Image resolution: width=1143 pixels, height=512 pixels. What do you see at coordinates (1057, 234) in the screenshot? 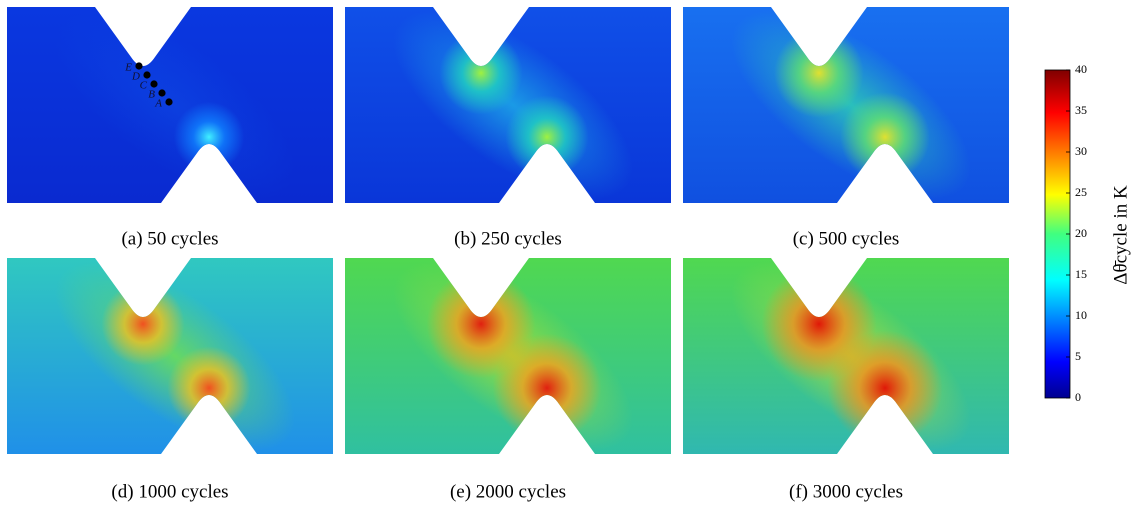
I see `colorbar` at bounding box center [1057, 234].